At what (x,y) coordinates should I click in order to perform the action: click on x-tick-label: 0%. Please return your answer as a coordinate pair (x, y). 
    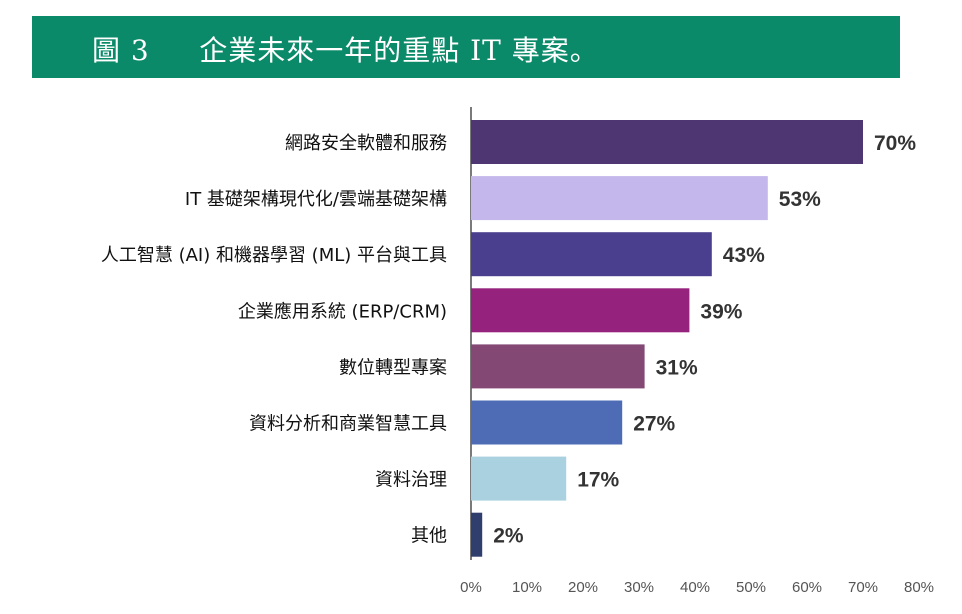
    Looking at the image, I should click on (471, 587).